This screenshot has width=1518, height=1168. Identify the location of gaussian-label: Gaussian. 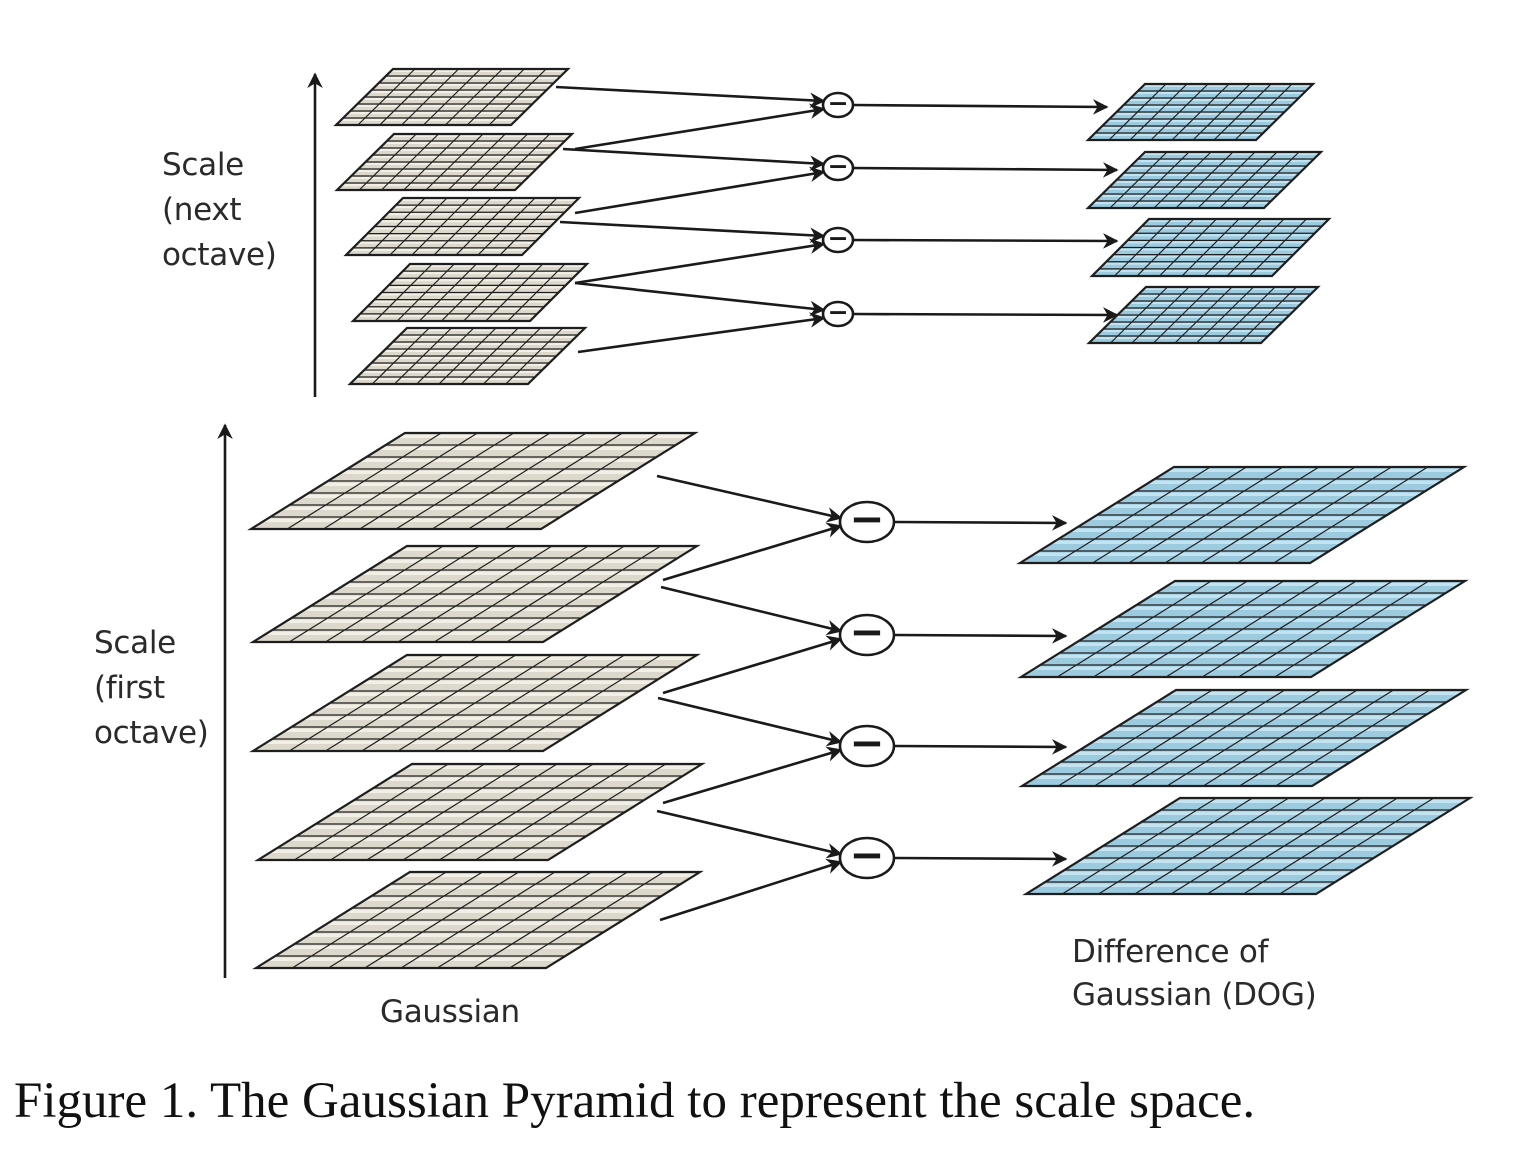
(450, 1012).